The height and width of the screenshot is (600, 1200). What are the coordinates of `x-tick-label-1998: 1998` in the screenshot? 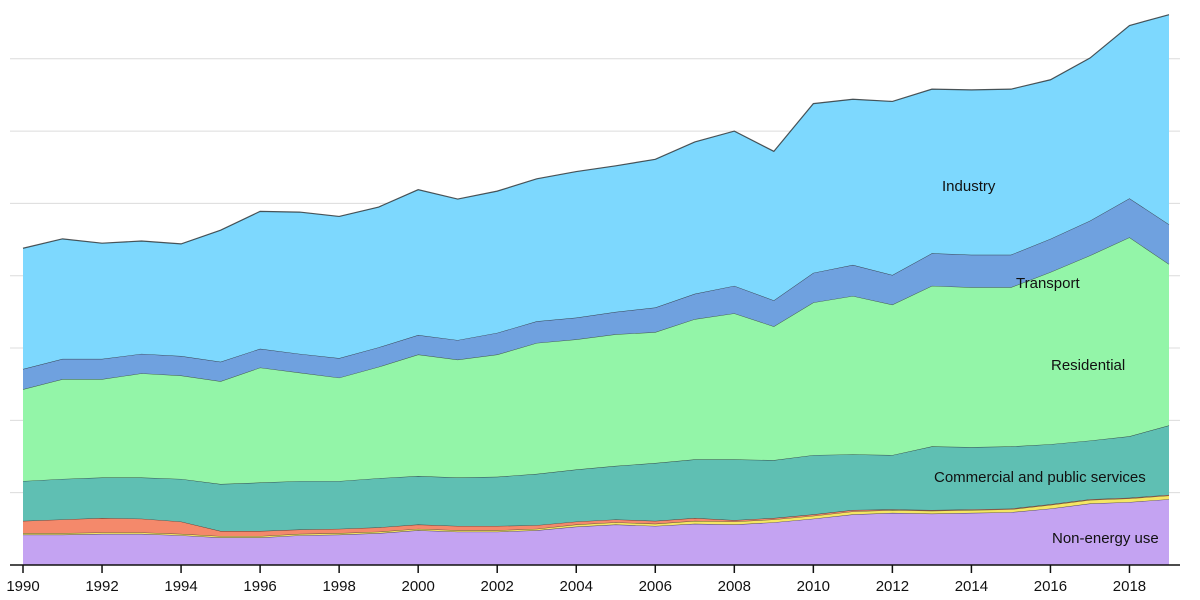 It's located at (338, 586).